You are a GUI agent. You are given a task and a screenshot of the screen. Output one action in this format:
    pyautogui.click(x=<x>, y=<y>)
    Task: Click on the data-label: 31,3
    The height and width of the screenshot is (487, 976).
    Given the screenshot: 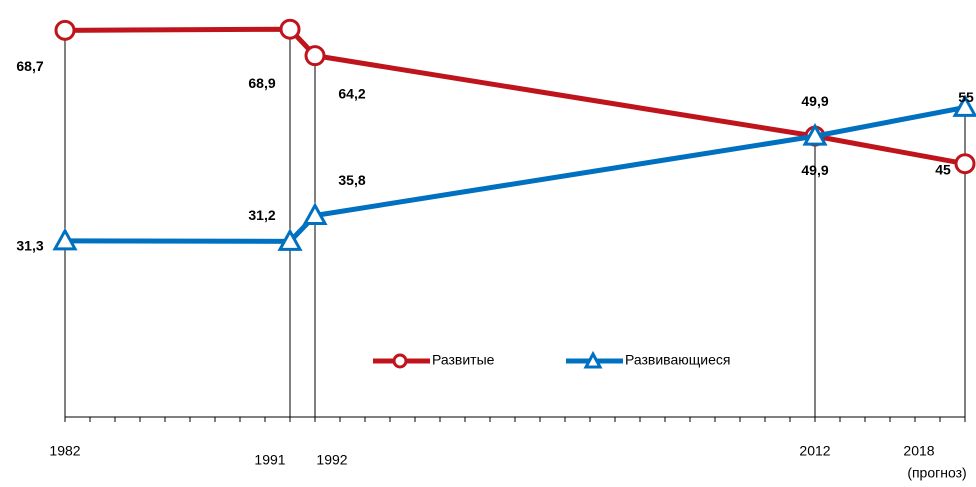 What is the action you would take?
    pyautogui.click(x=29, y=246)
    